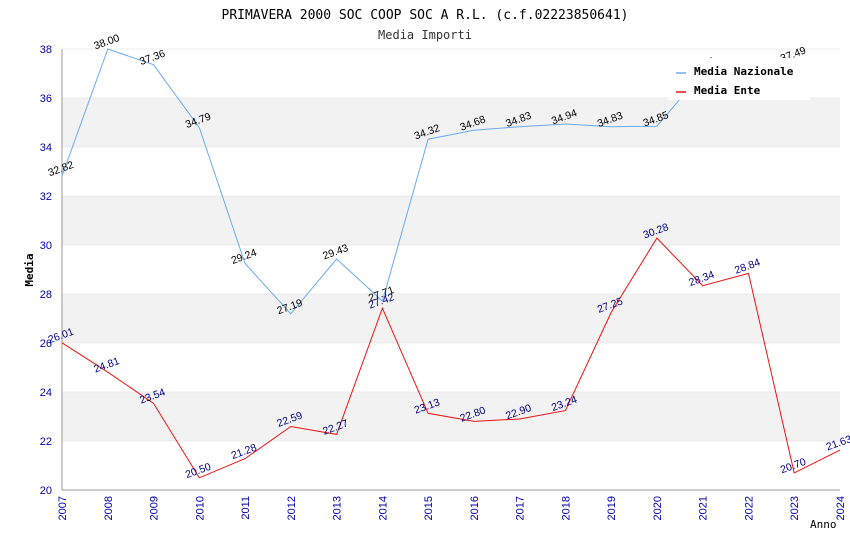  Describe the element at coordinates (46, 148) in the screenshot. I see `y-tick-label: 34` at that location.